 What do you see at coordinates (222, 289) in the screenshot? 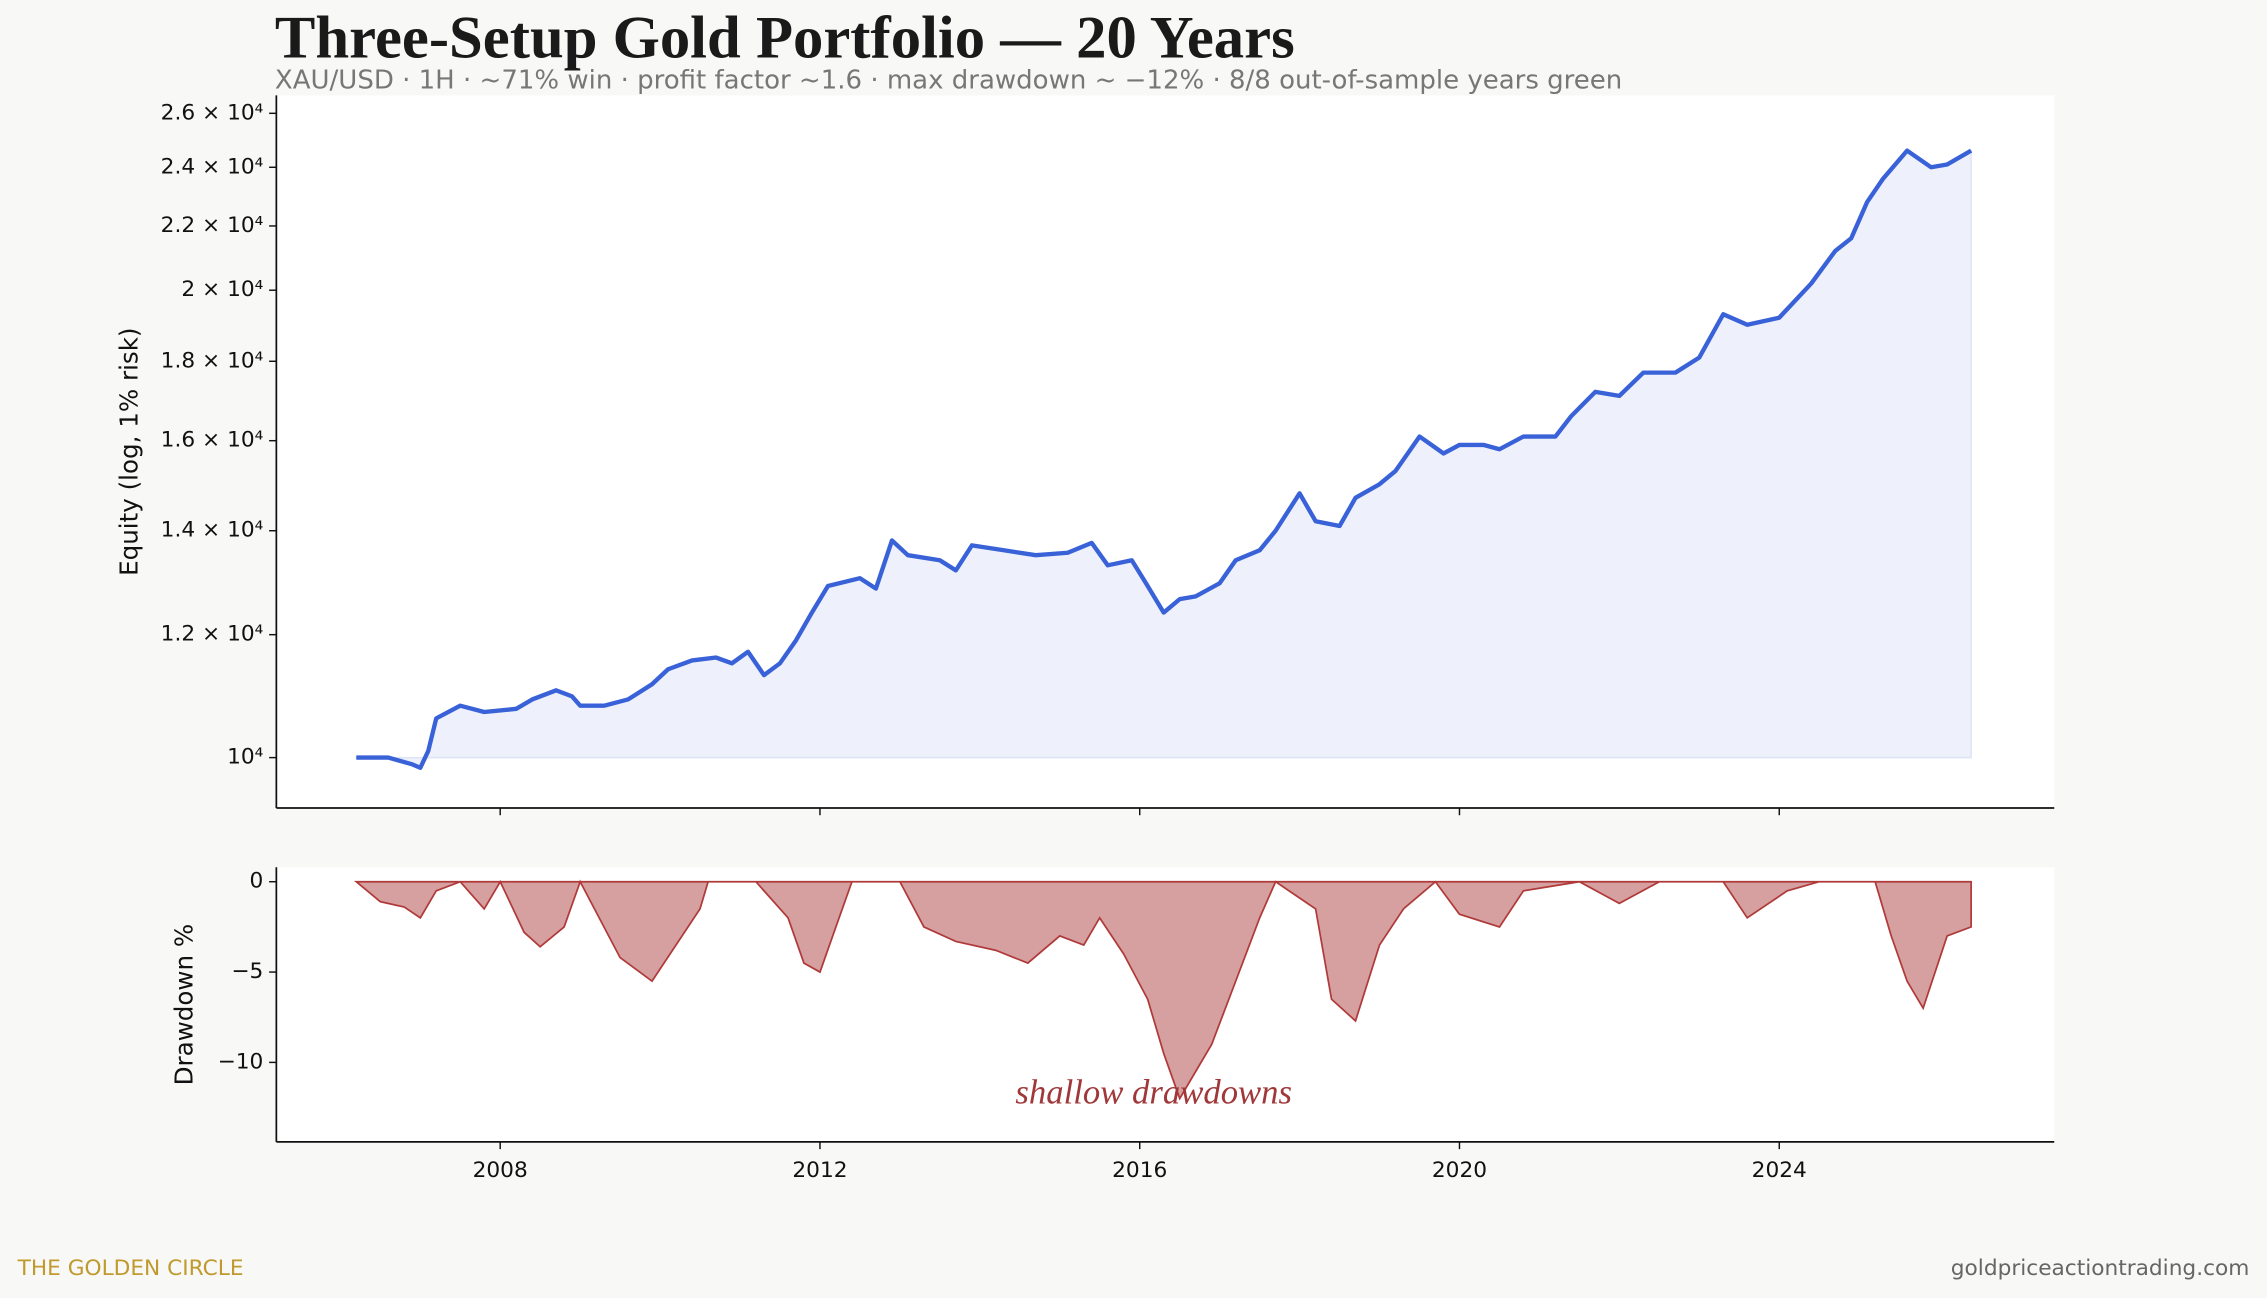
I see `y-tick-label: 2 × 10⁴` at bounding box center [222, 289].